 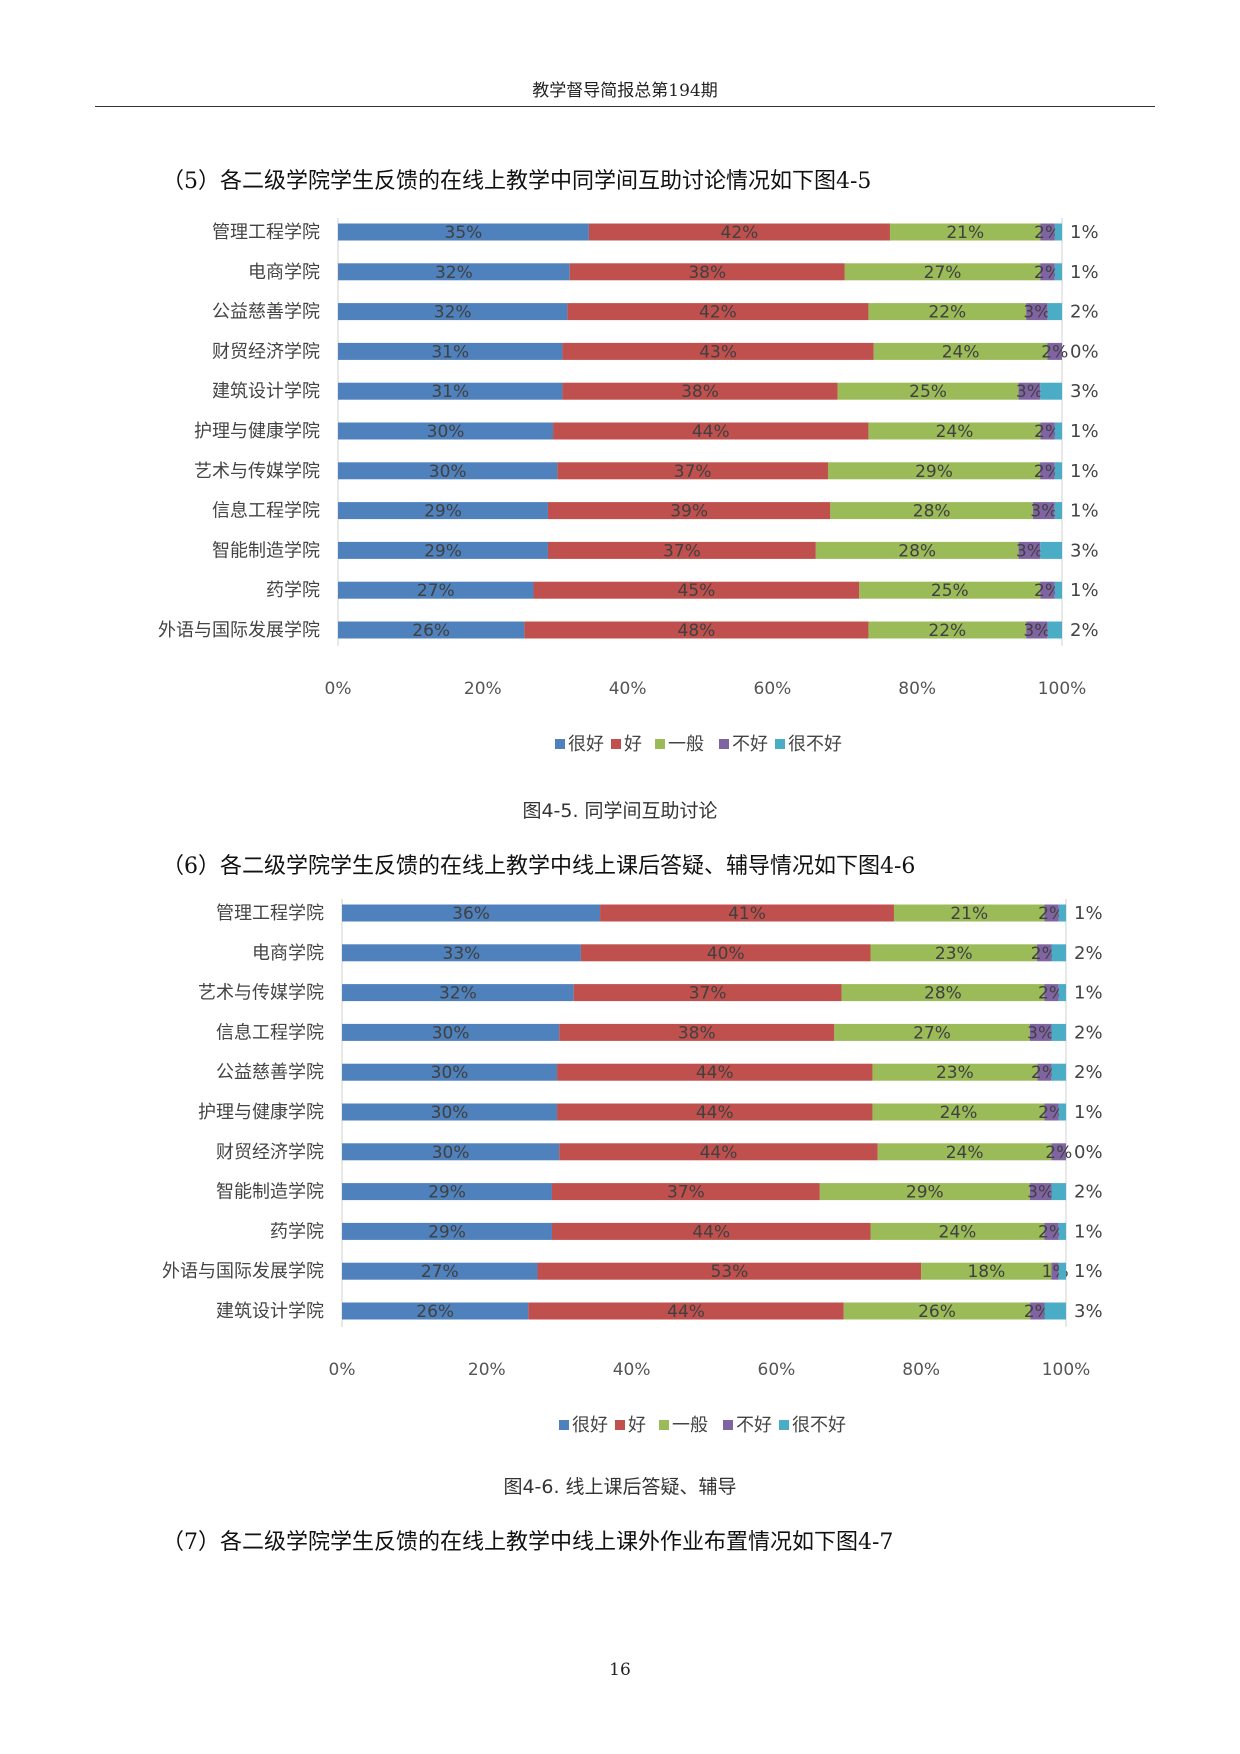 What do you see at coordinates (726, 954) in the screenshot?
I see `data-label: 40%` at bounding box center [726, 954].